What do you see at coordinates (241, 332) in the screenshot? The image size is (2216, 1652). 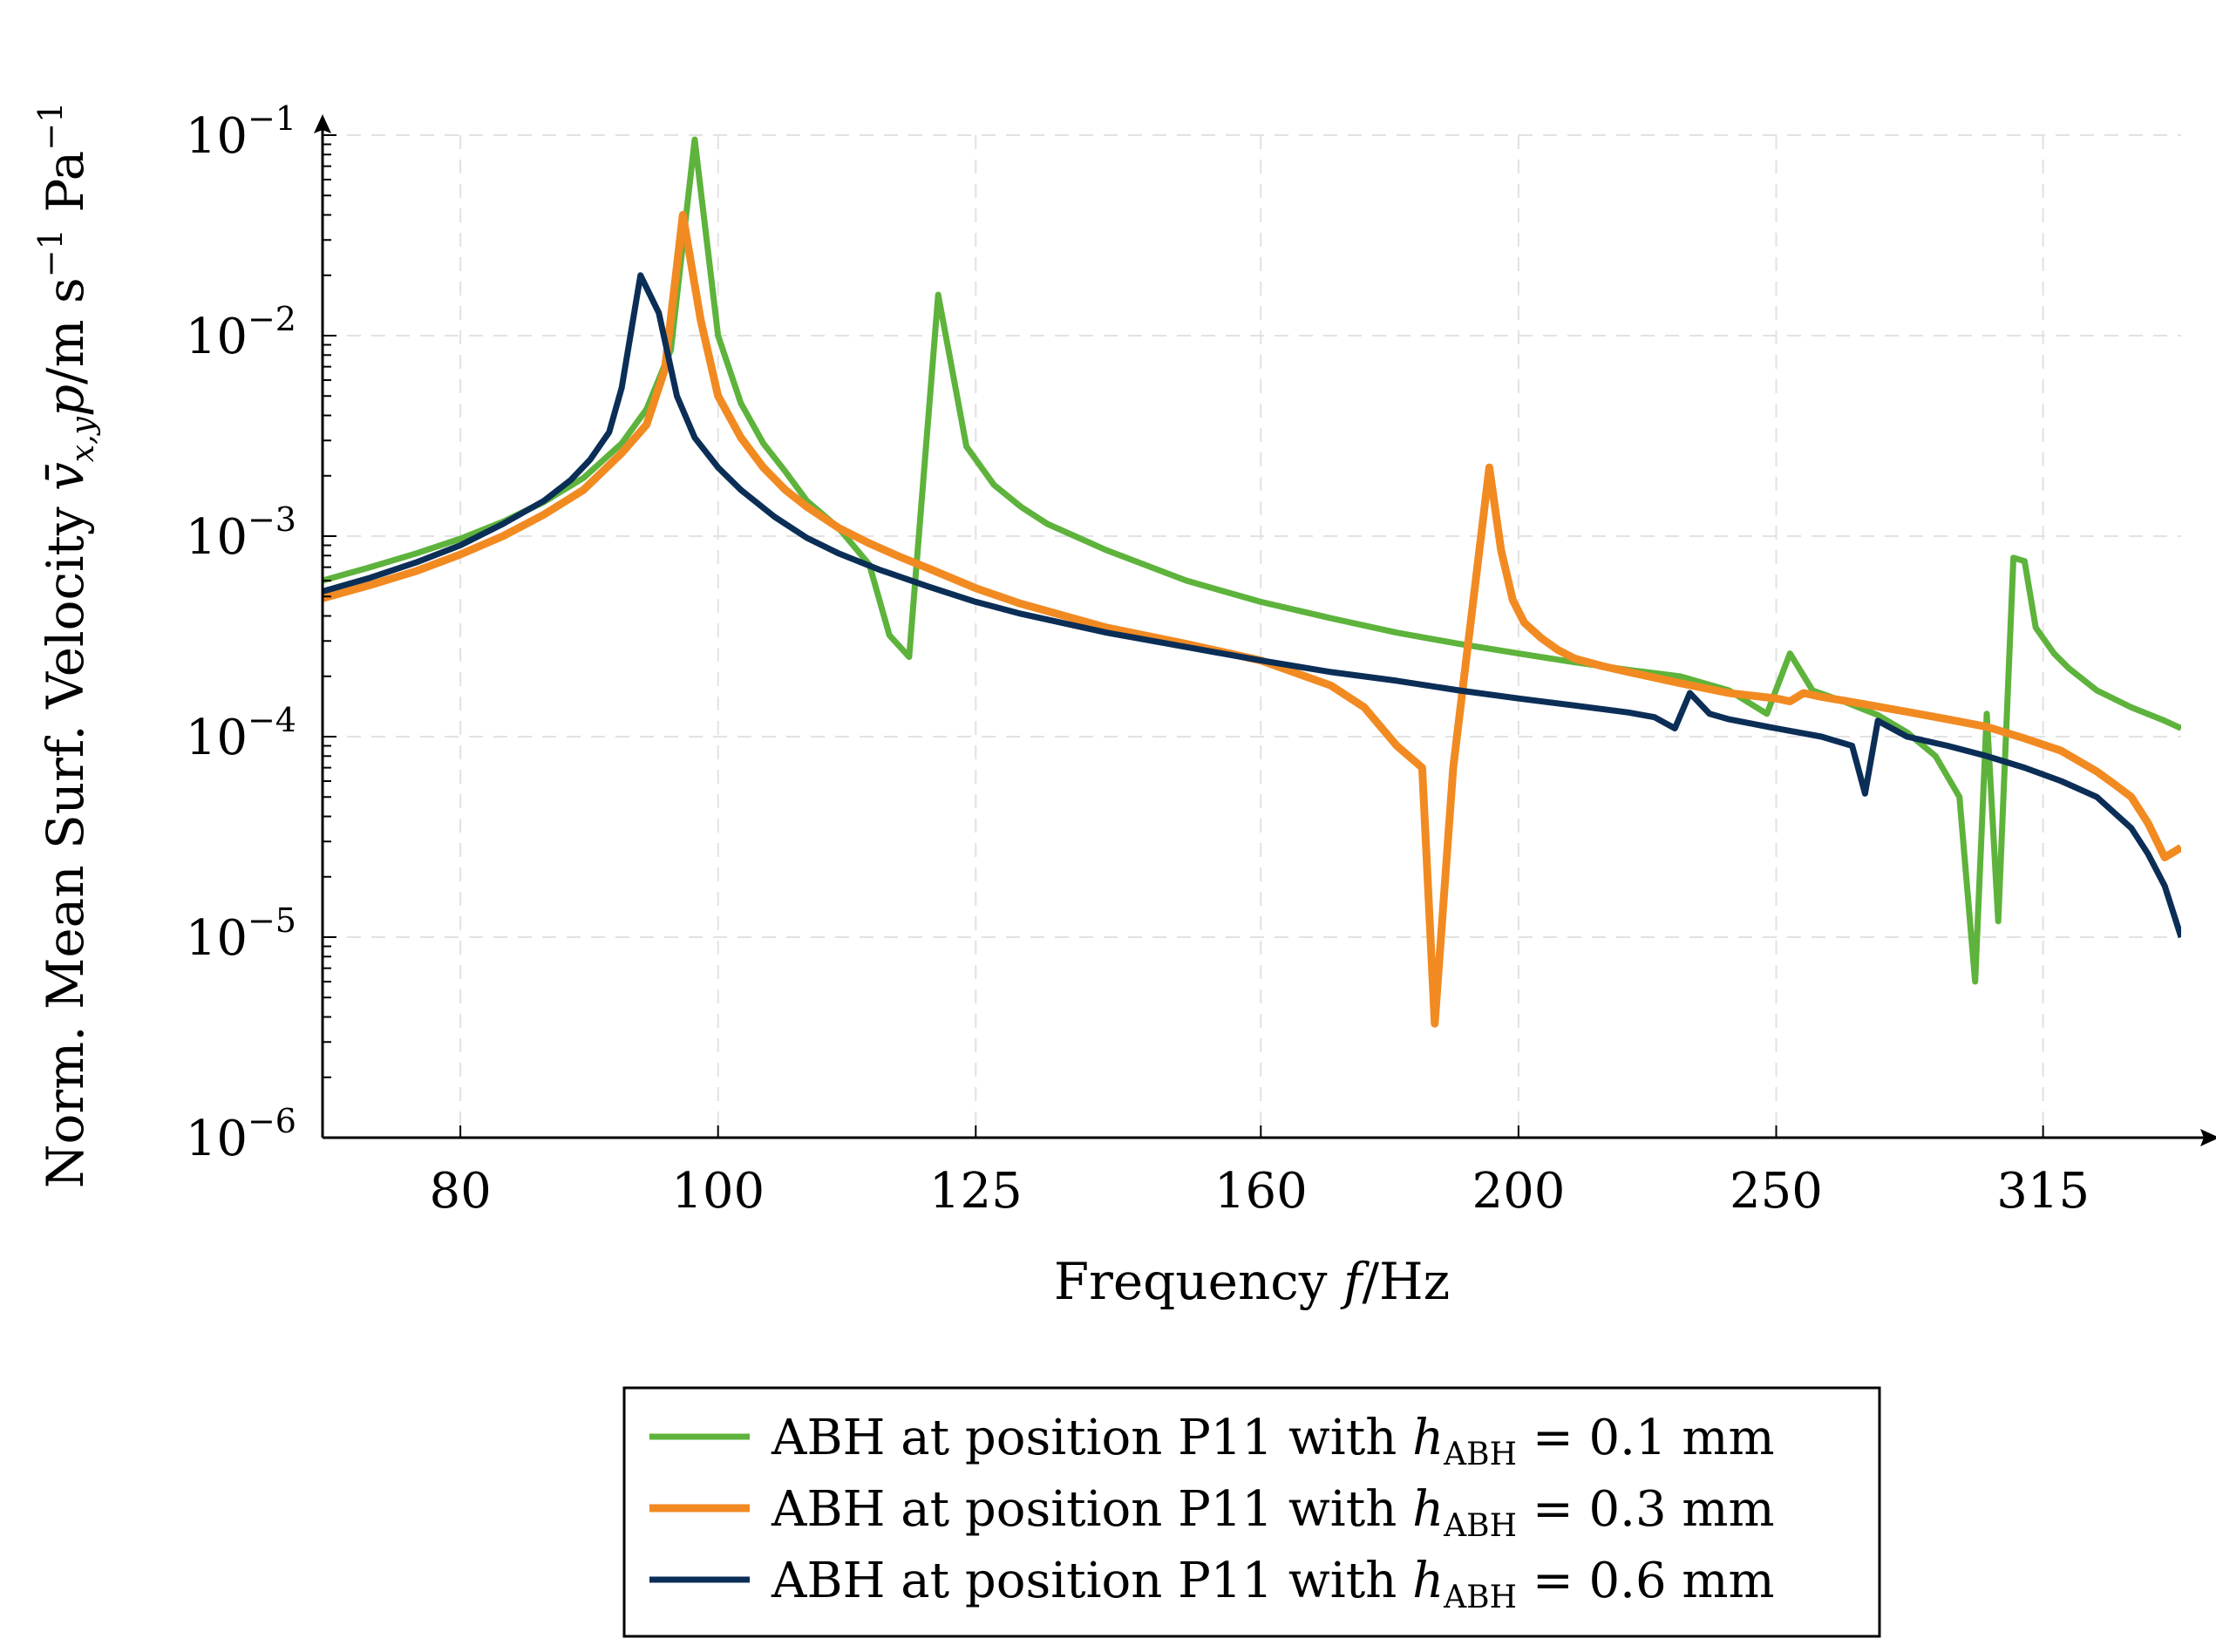 I see `y-tick-label: 10⁻²` at bounding box center [241, 332].